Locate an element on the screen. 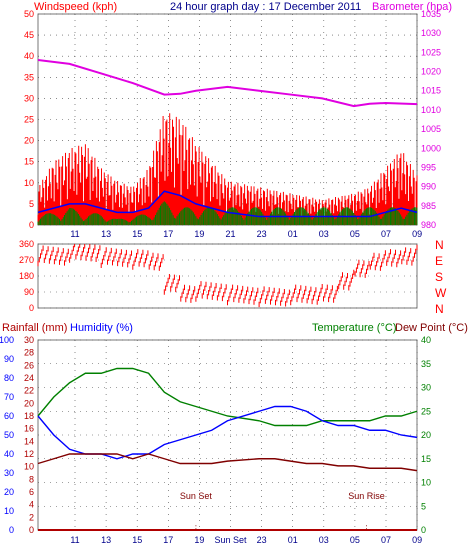 The height and width of the screenshot is (555, 468). rain-tick-1: 2 is located at coordinates (31, 517).